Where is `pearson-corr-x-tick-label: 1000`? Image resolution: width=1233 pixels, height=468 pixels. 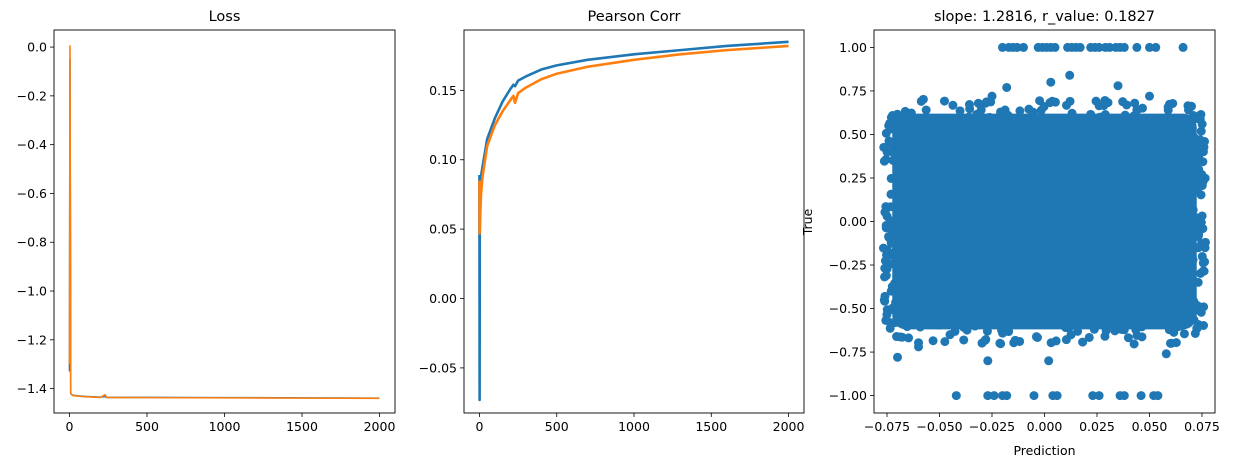
pearson-corr-x-tick-label: 1000 is located at coordinates (634, 426).